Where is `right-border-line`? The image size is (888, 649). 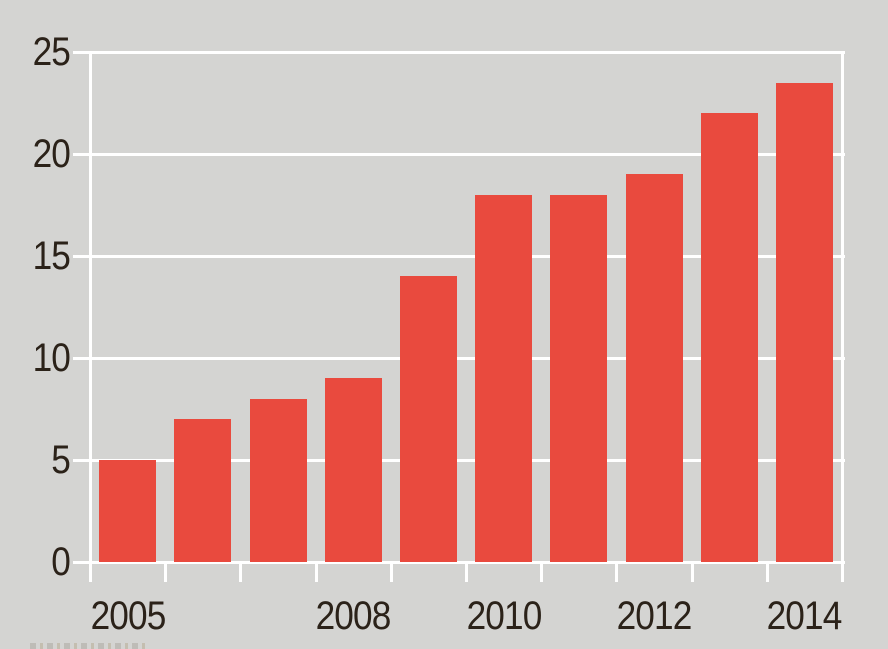 right-border-line is located at coordinates (842, 317).